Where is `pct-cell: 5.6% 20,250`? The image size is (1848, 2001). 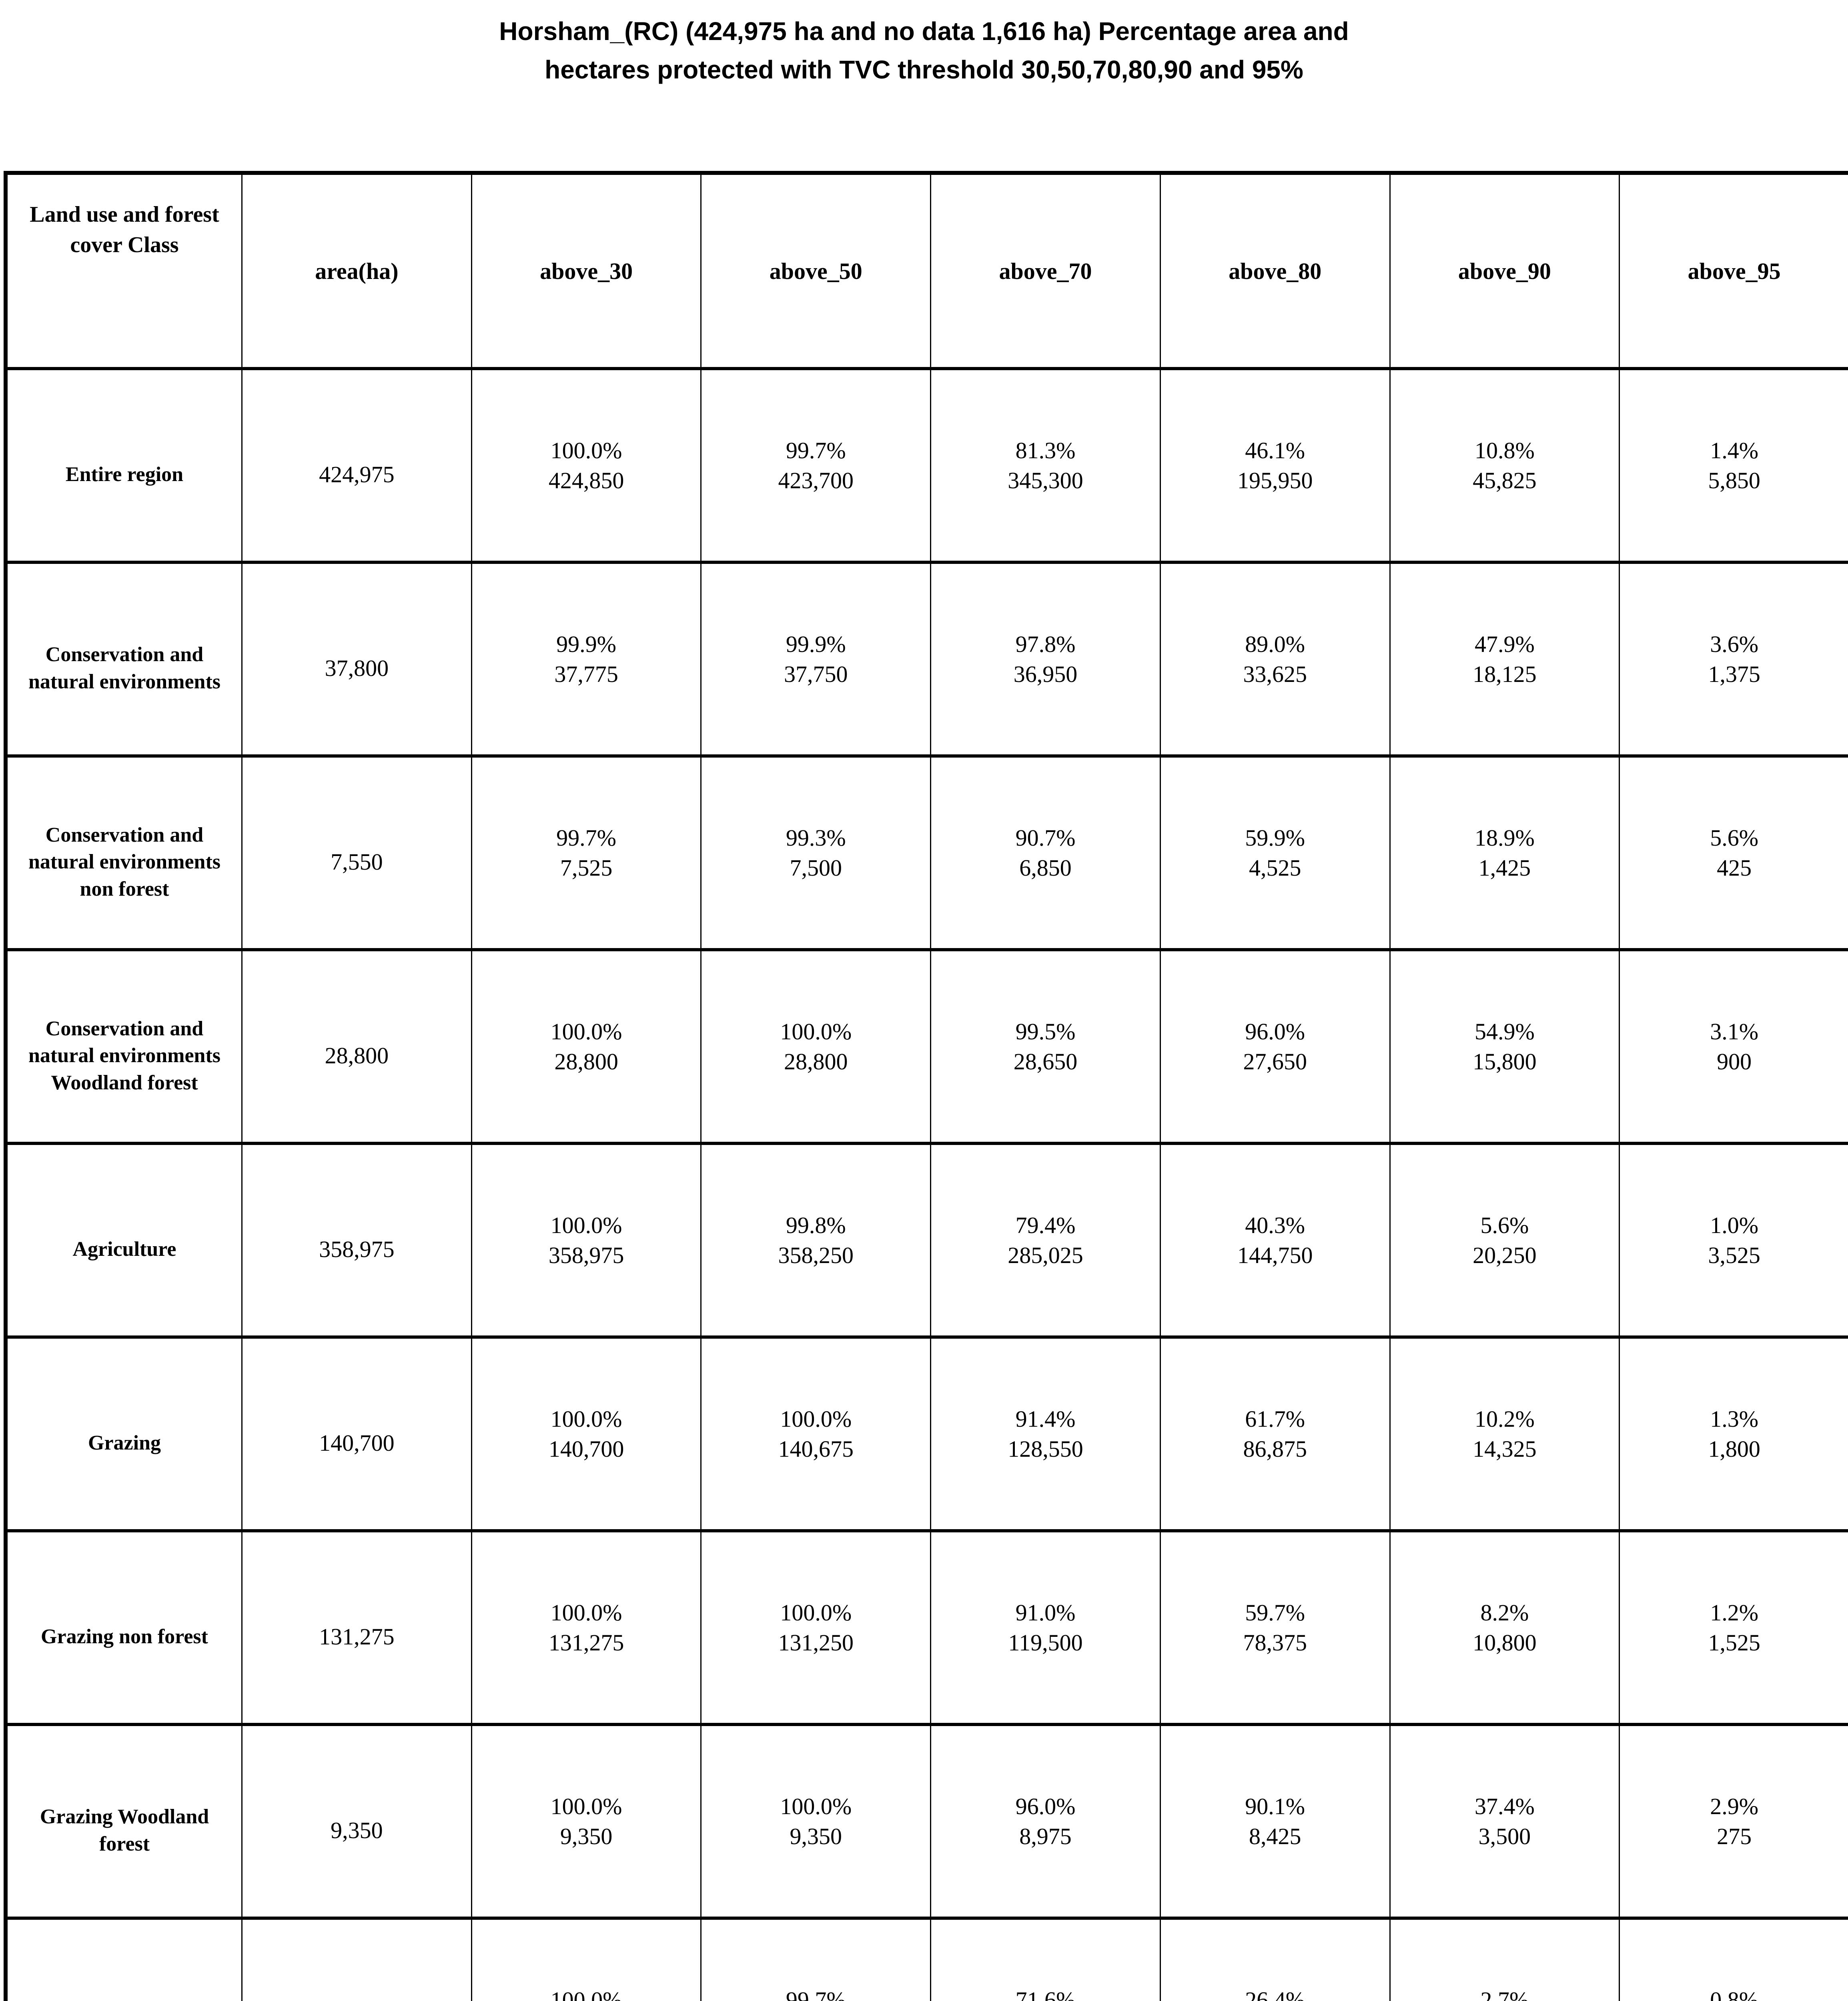 pct-cell: 5.6% 20,250 is located at coordinates (1504, 1238).